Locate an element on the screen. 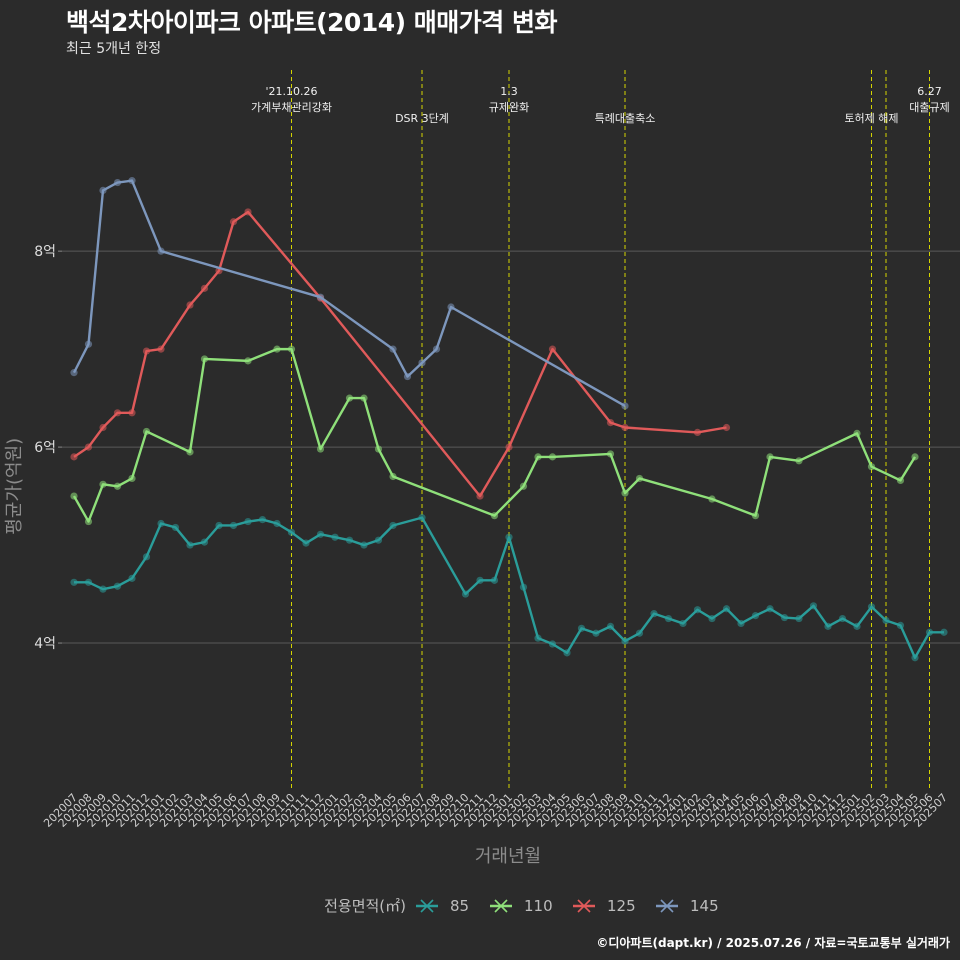 The width and height of the screenshot is (960, 960). event-label-3-0: 특례대출축소 is located at coordinates (625, 118).